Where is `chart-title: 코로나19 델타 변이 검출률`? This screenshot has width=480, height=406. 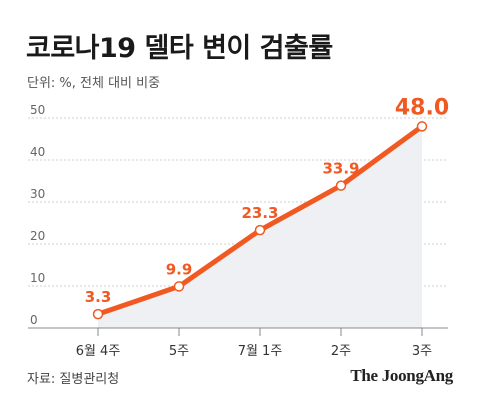
chart-title: 코로나19 델타 변이 검출률 is located at coordinates (179, 48).